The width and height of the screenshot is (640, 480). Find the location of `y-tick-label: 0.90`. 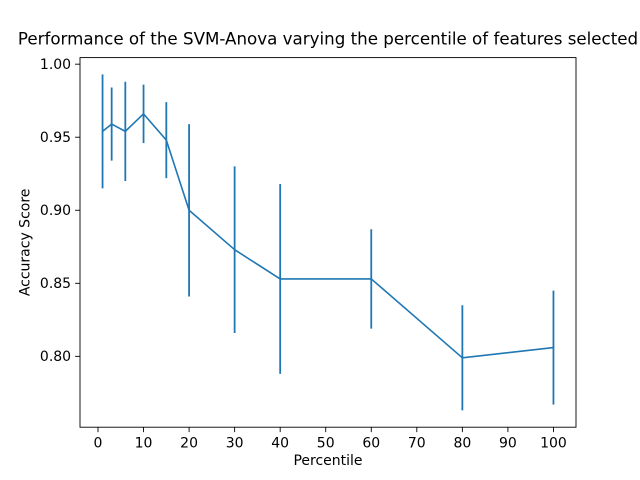

y-tick-label: 0.90 is located at coordinates (55, 211).